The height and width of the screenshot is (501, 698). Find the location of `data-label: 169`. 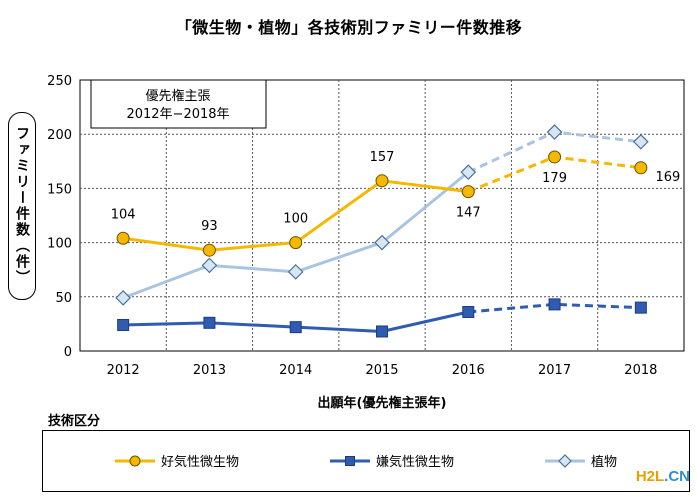

data-label: 169 is located at coordinates (667, 177).